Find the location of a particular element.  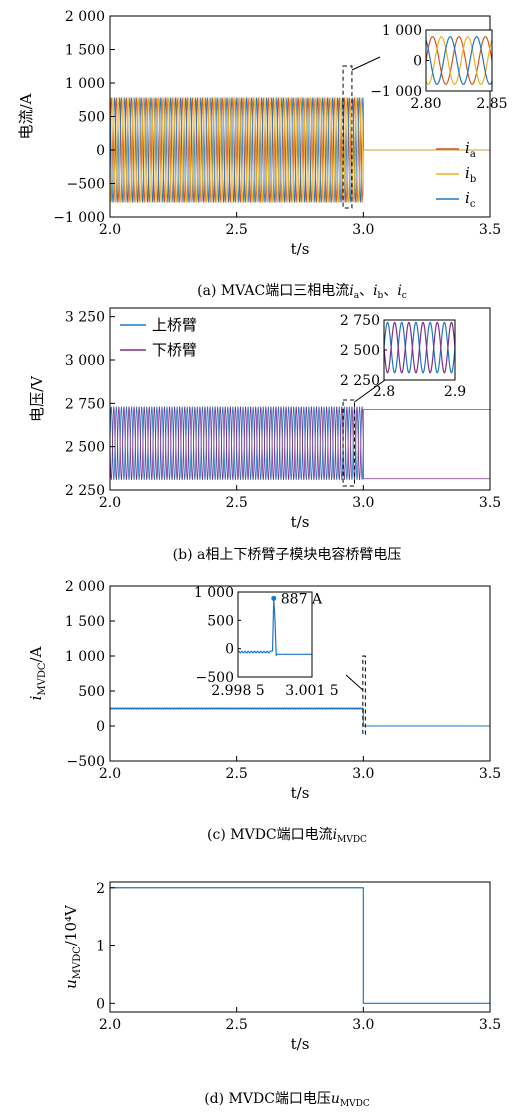

caption-sub: a is located at coordinates (357, 296).